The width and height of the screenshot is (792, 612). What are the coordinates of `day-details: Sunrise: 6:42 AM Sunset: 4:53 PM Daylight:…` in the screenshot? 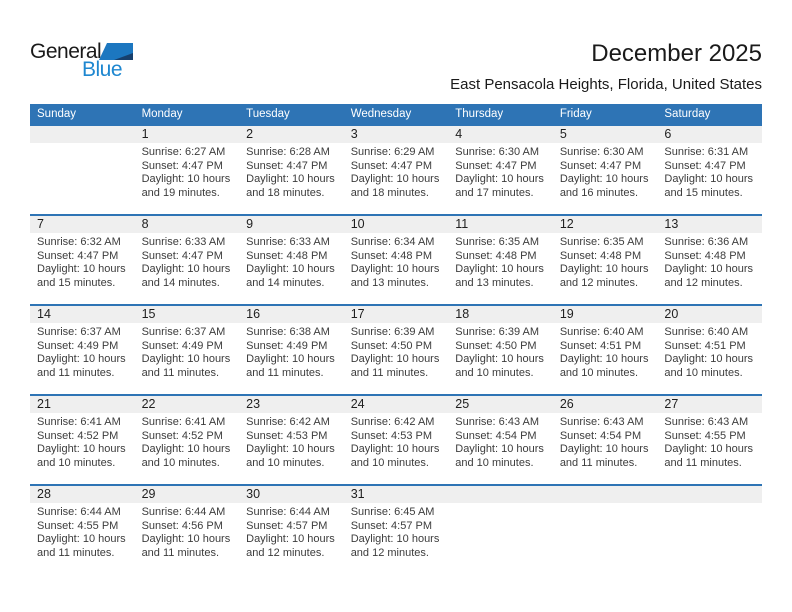 It's located at (396, 441).